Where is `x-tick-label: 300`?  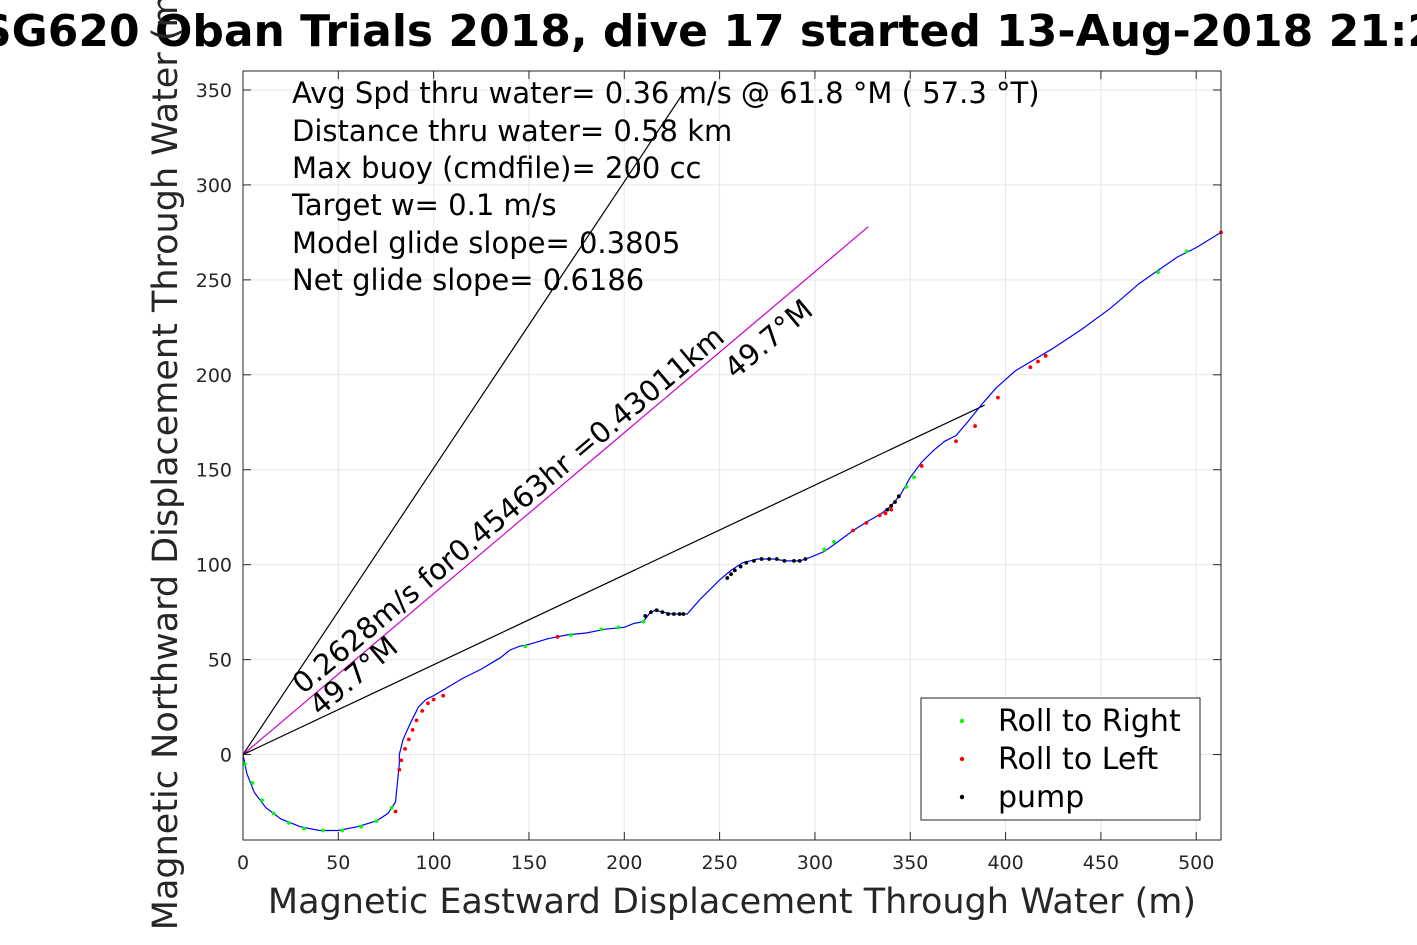
x-tick-label: 300 is located at coordinates (815, 863).